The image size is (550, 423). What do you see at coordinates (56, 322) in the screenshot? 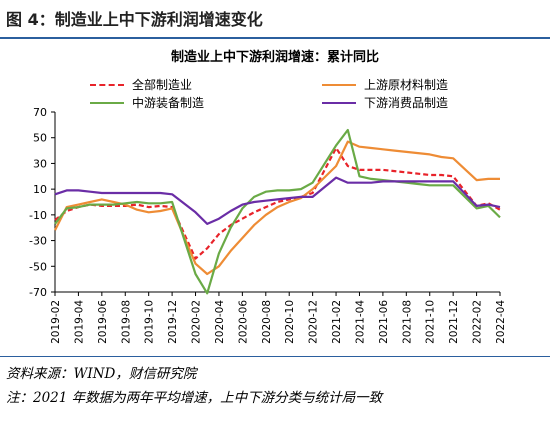
I see `x-tick-label: 2019-02` at bounding box center [56, 322].